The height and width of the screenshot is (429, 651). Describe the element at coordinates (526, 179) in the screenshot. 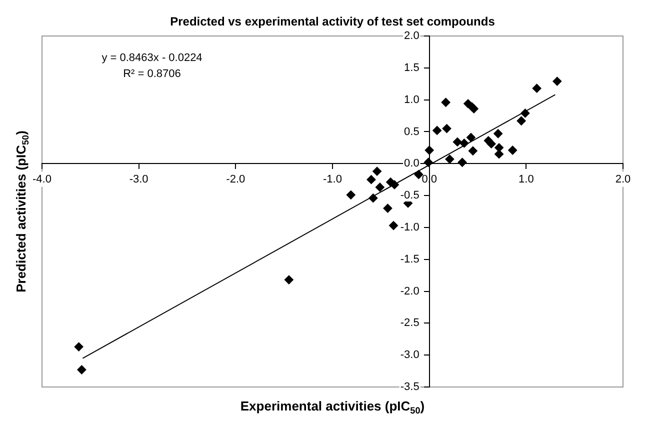

I see `x-tick-label: 1.0` at that location.